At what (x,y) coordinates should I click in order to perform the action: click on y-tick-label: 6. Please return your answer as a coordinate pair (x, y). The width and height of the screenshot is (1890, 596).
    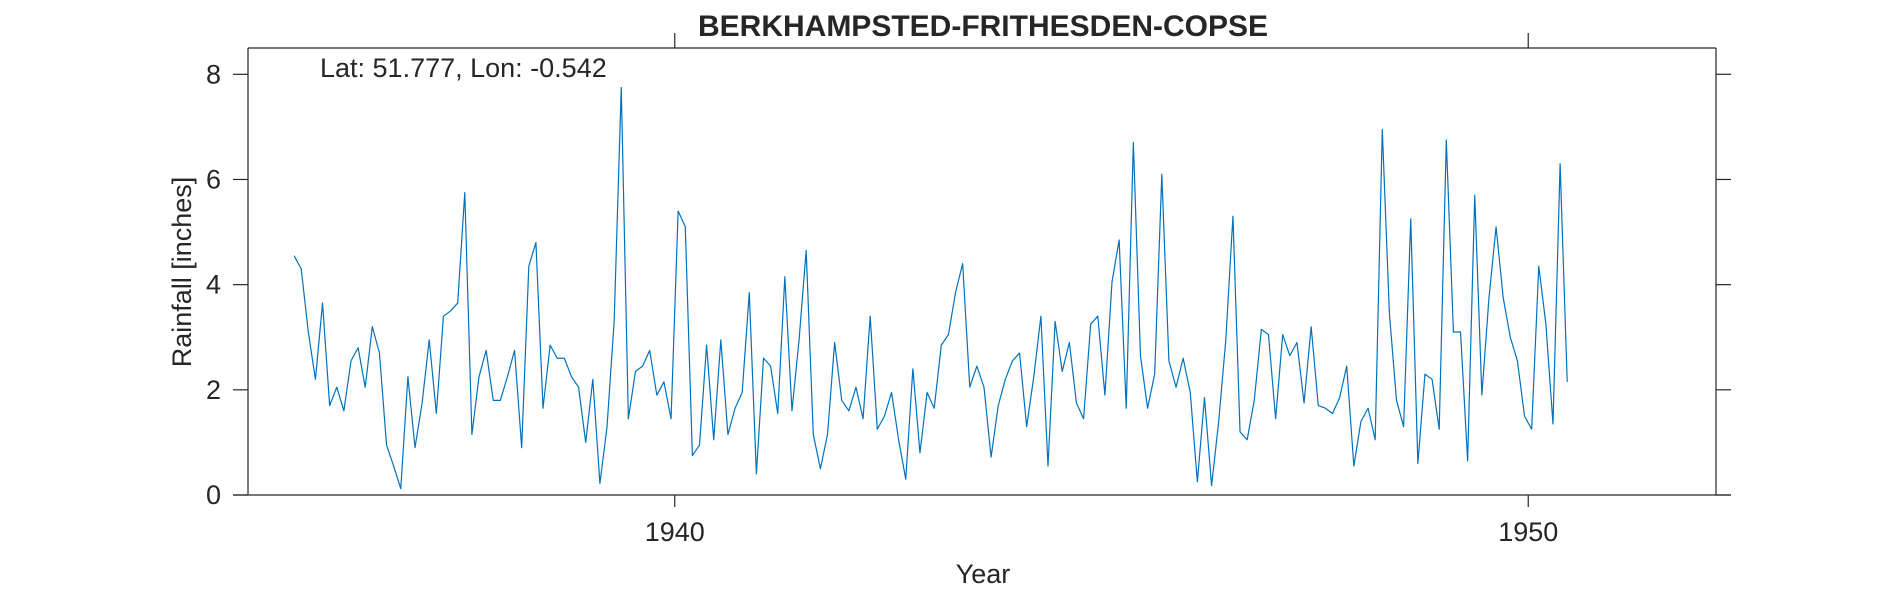
    Looking at the image, I should click on (213, 179).